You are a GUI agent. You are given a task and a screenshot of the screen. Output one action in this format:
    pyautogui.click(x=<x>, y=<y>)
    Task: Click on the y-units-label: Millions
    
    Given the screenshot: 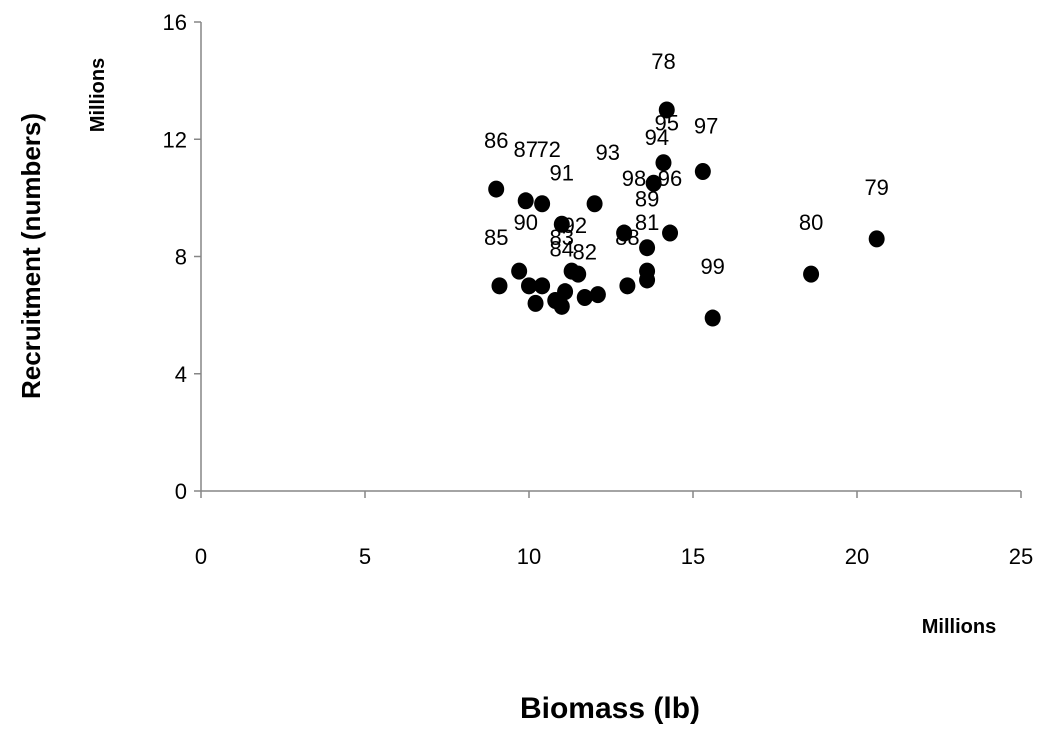 What is the action you would take?
    pyautogui.click(x=98, y=95)
    